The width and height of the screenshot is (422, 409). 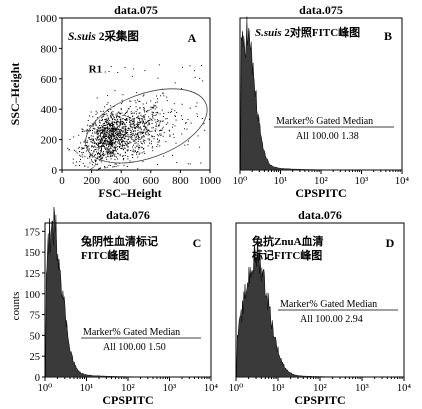 I want to click on x-tick-label: 10³, so click(x=362, y=388).